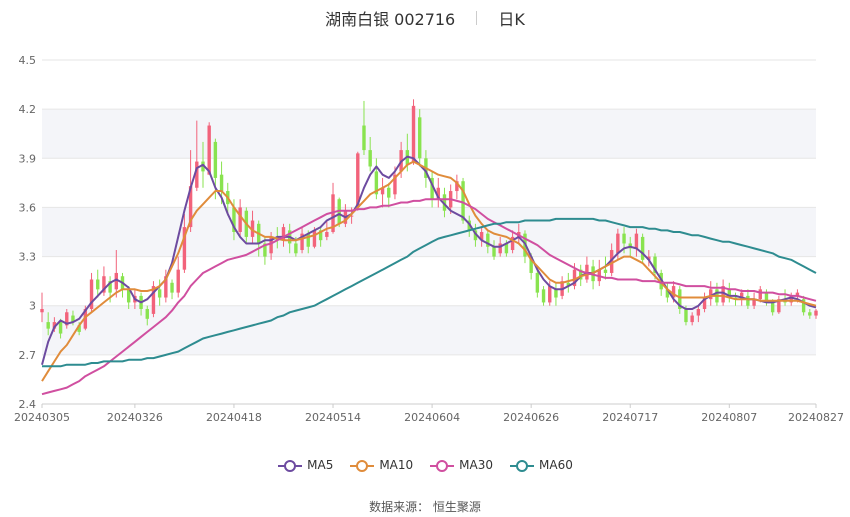 The image size is (850, 517). I want to click on x-tick-label: 20240626, so click(531, 417).